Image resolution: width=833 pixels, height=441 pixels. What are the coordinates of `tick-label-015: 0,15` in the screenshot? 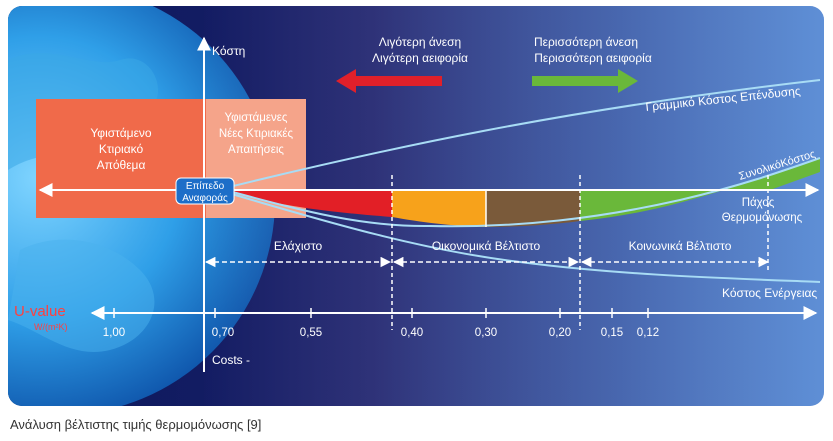 It's located at (612, 333).